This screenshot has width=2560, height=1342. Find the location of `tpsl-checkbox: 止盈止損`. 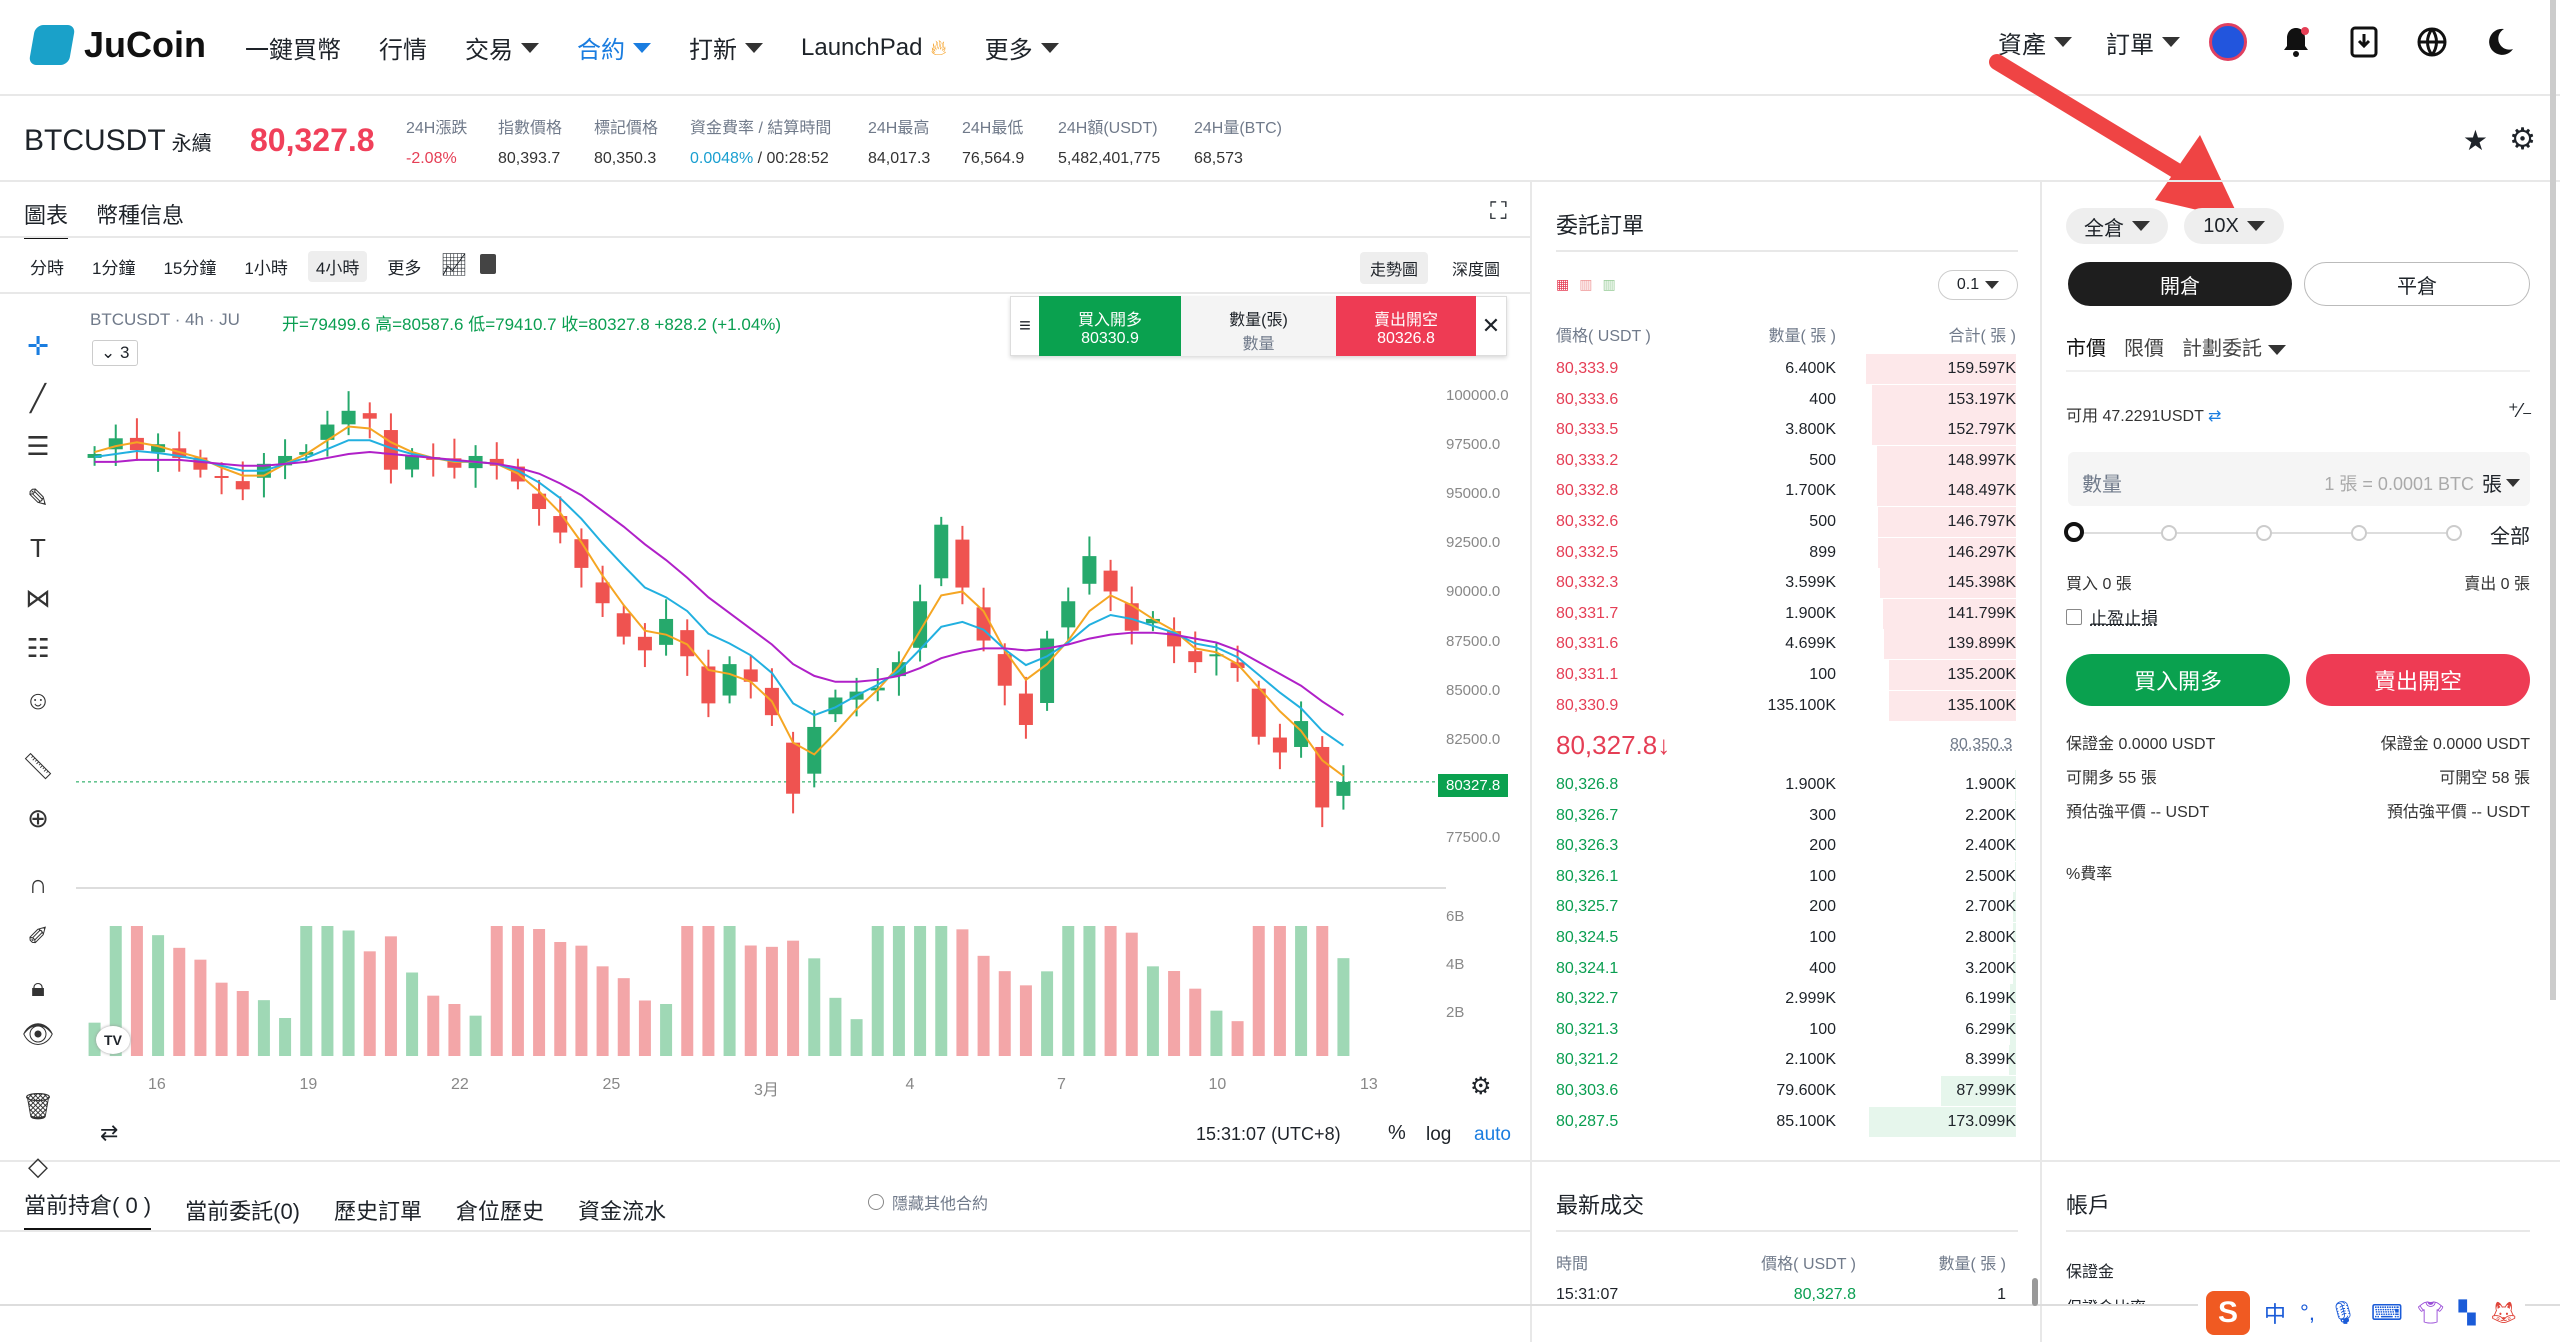

tpsl-checkbox: 止盈止損 is located at coordinates (2112, 616).